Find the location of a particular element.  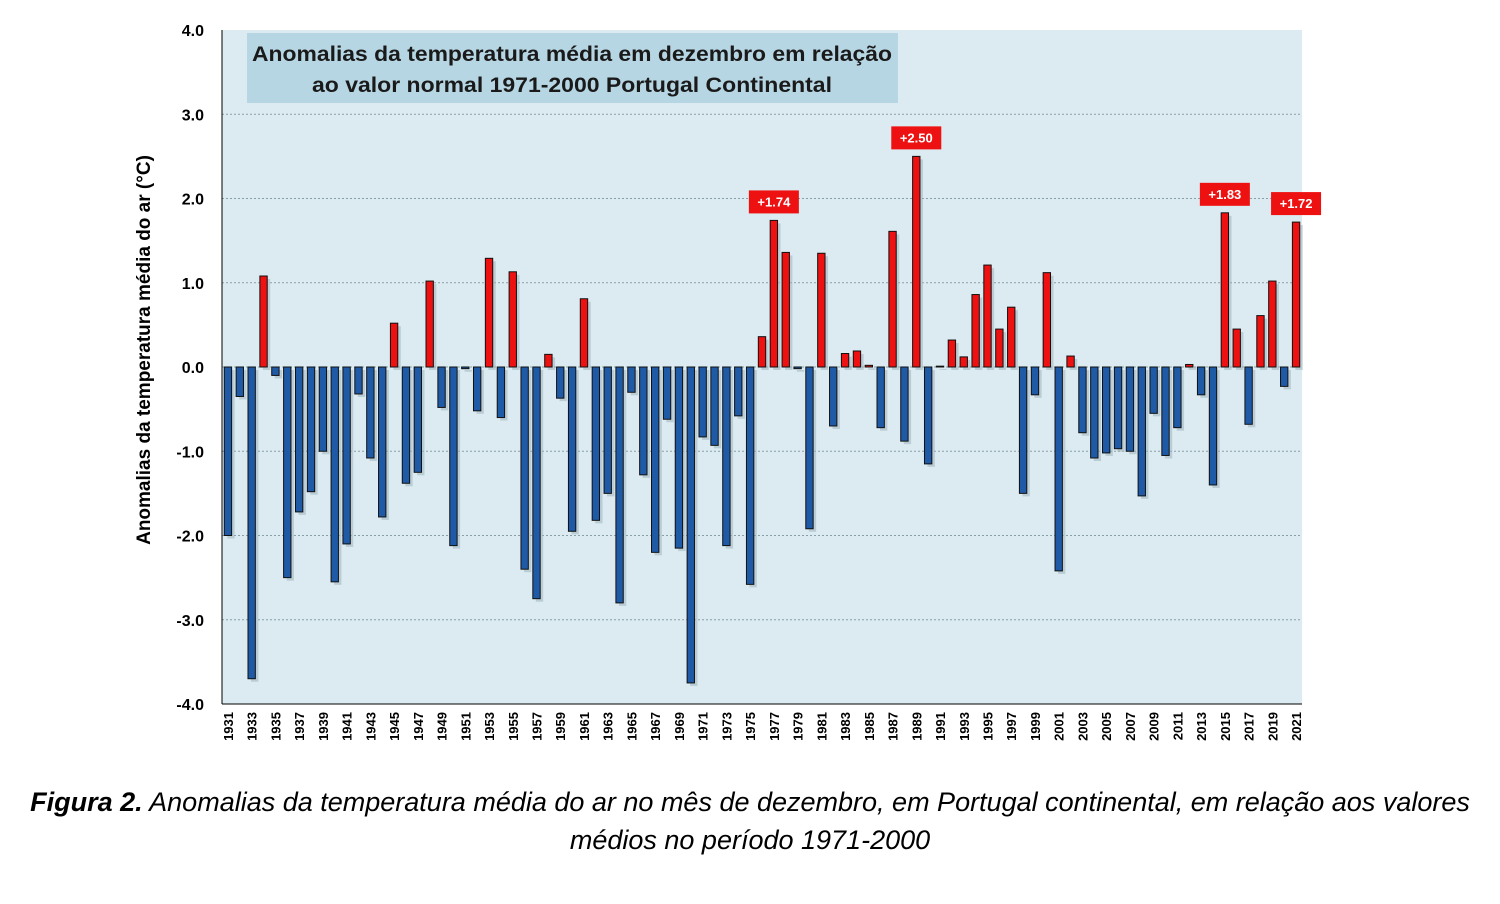

y-tick-label: -4.0 is located at coordinates (190, 705).